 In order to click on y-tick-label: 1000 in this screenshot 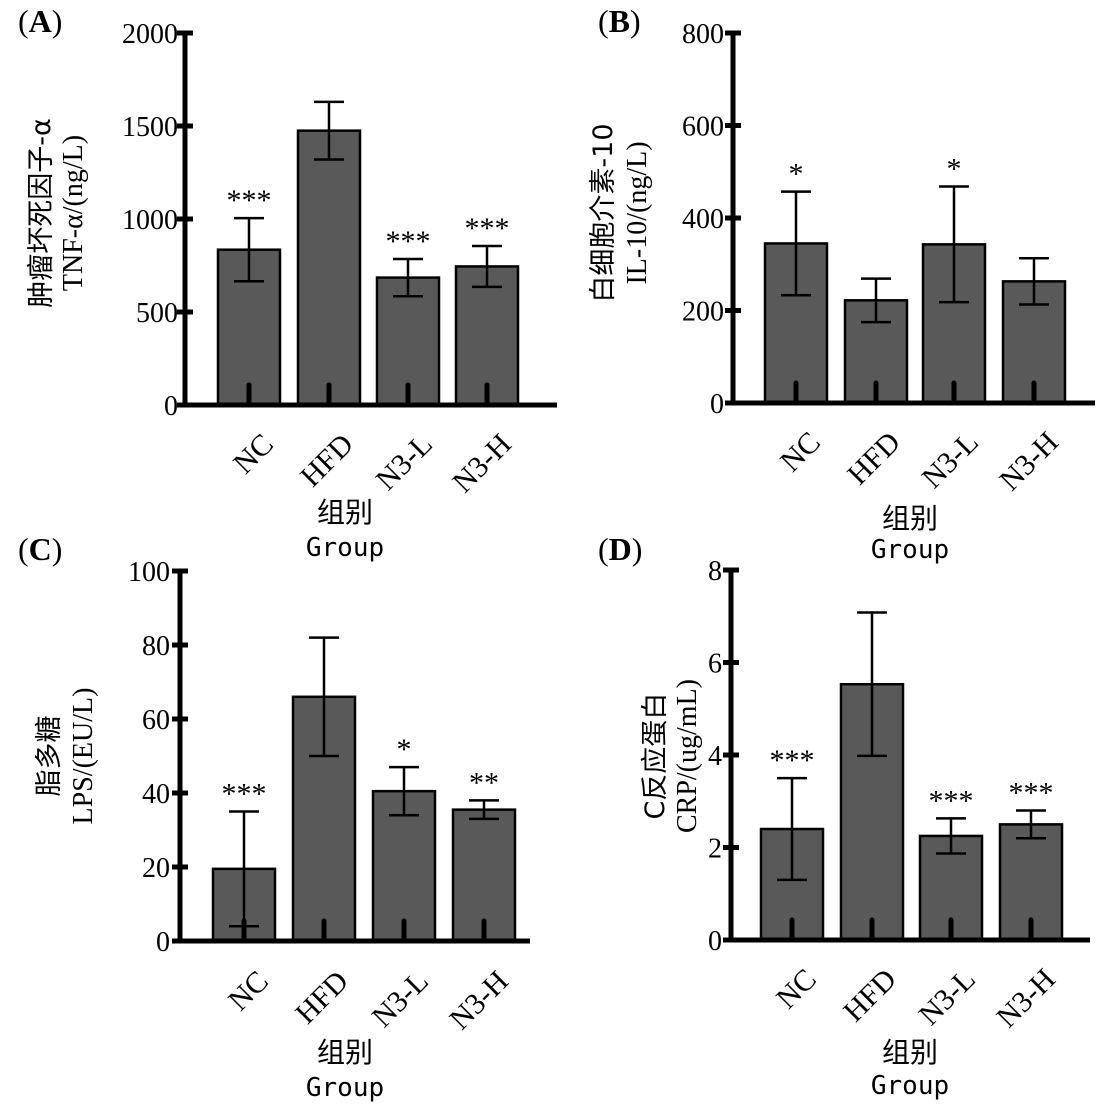, I will do `click(150, 220)`.